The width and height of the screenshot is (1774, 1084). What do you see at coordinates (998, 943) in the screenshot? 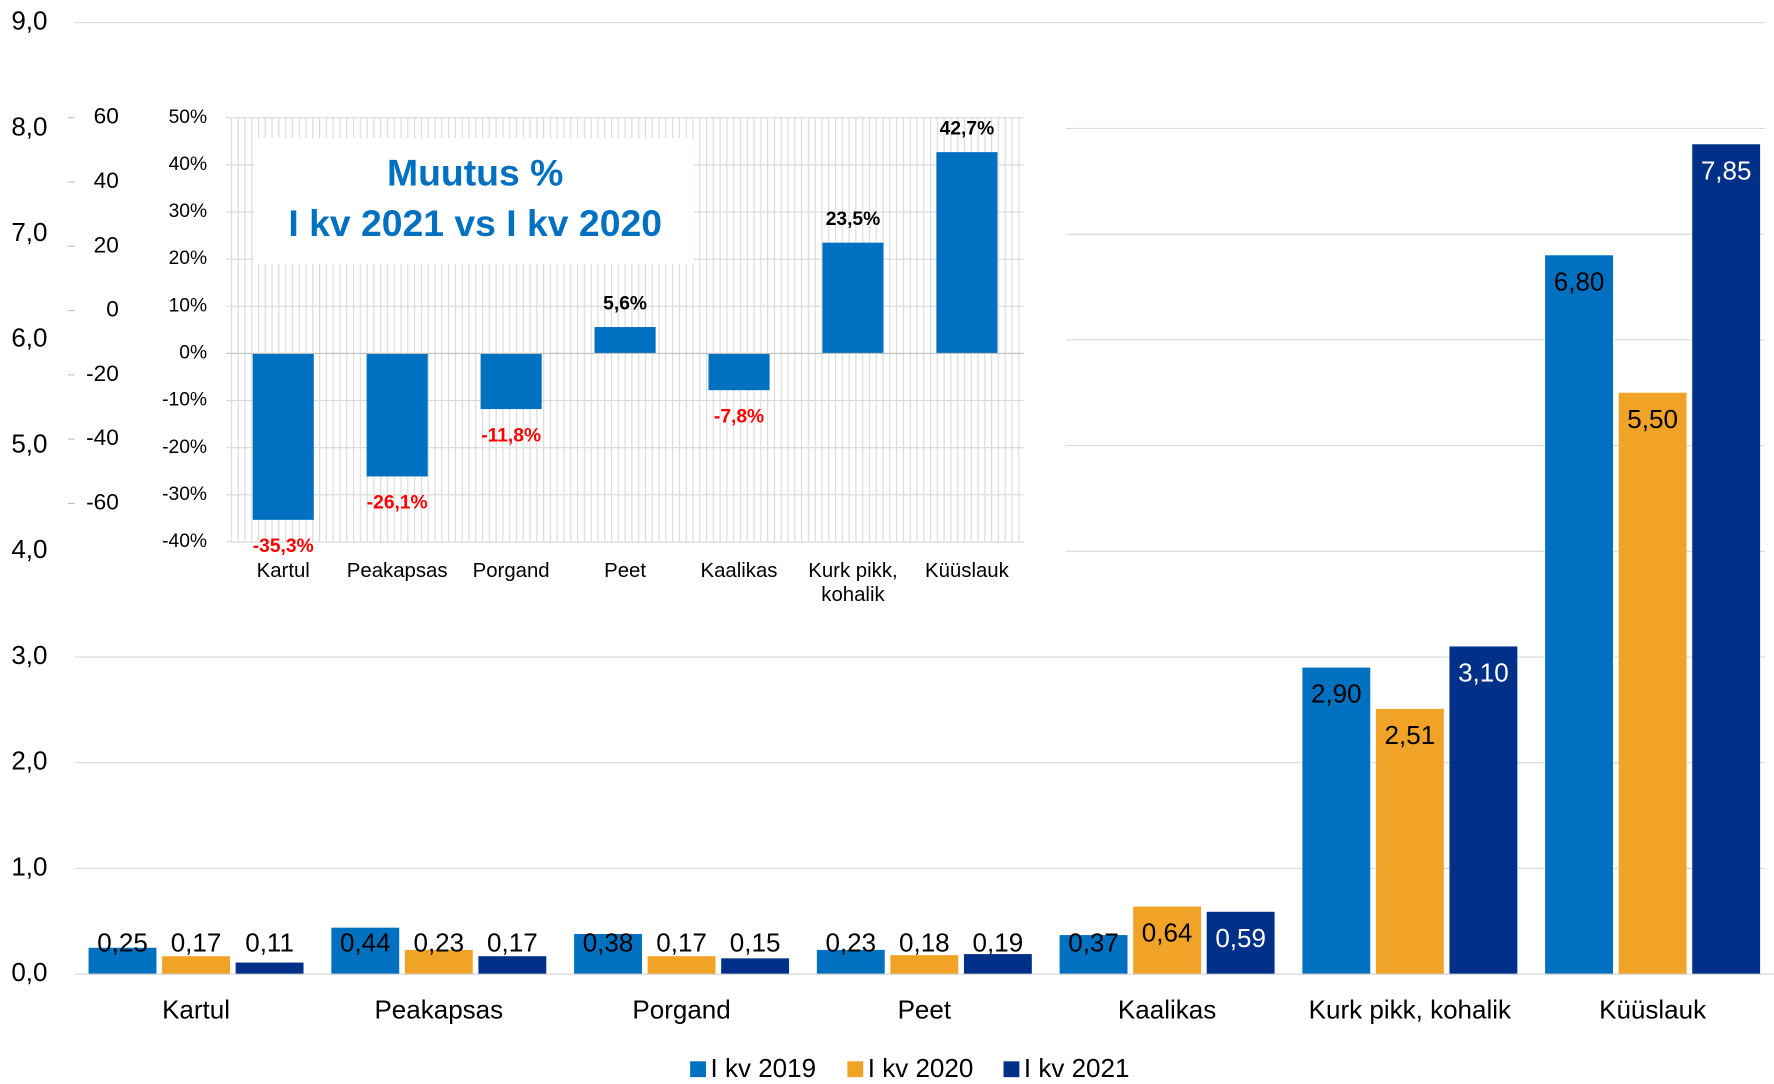
I see `value-label: 0,19` at bounding box center [998, 943].